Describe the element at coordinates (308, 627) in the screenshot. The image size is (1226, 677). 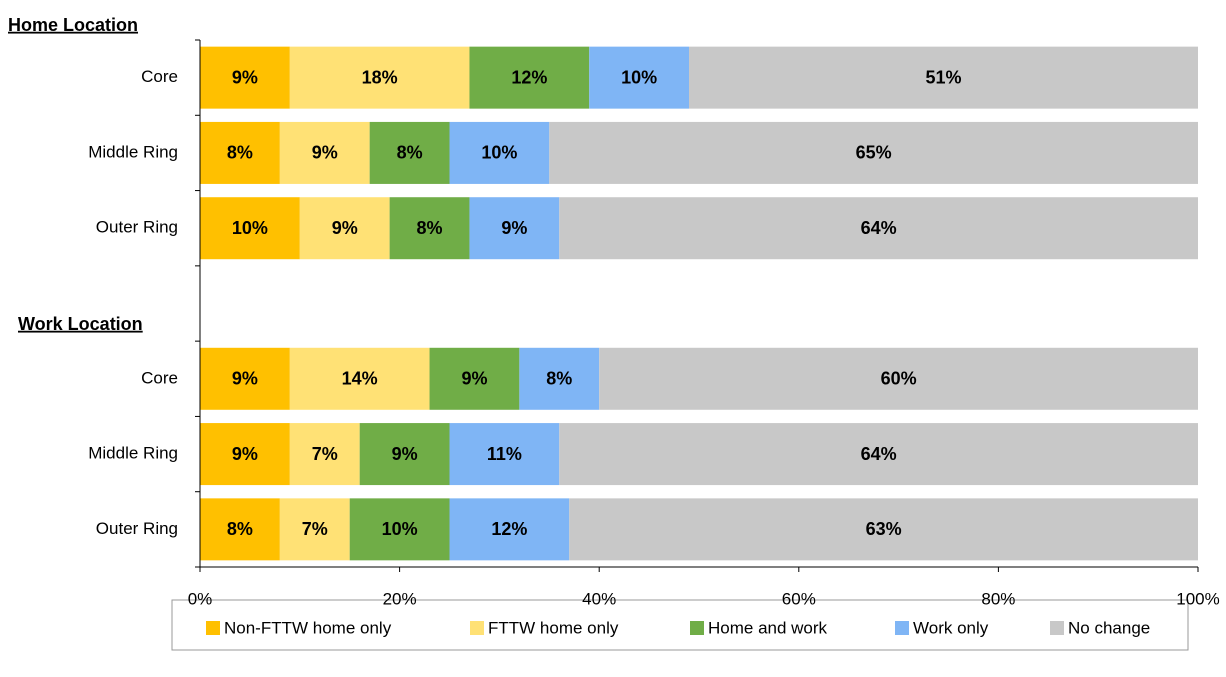
I see `legend-label: Non-FTTW home only` at that location.